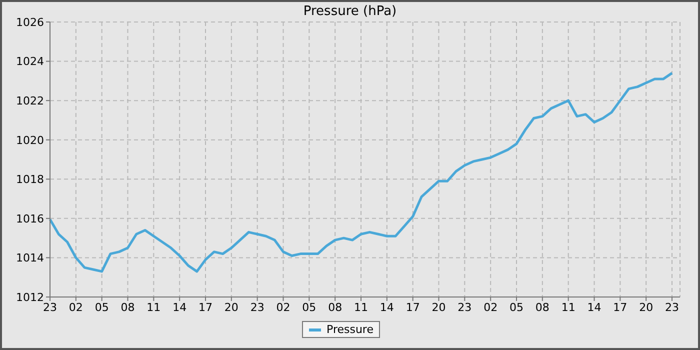 The image size is (700, 350). What do you see at coordinates (30, 140) in the screenshot?
I see `y-tick-label: 1020` at bounding box center [30, 140].